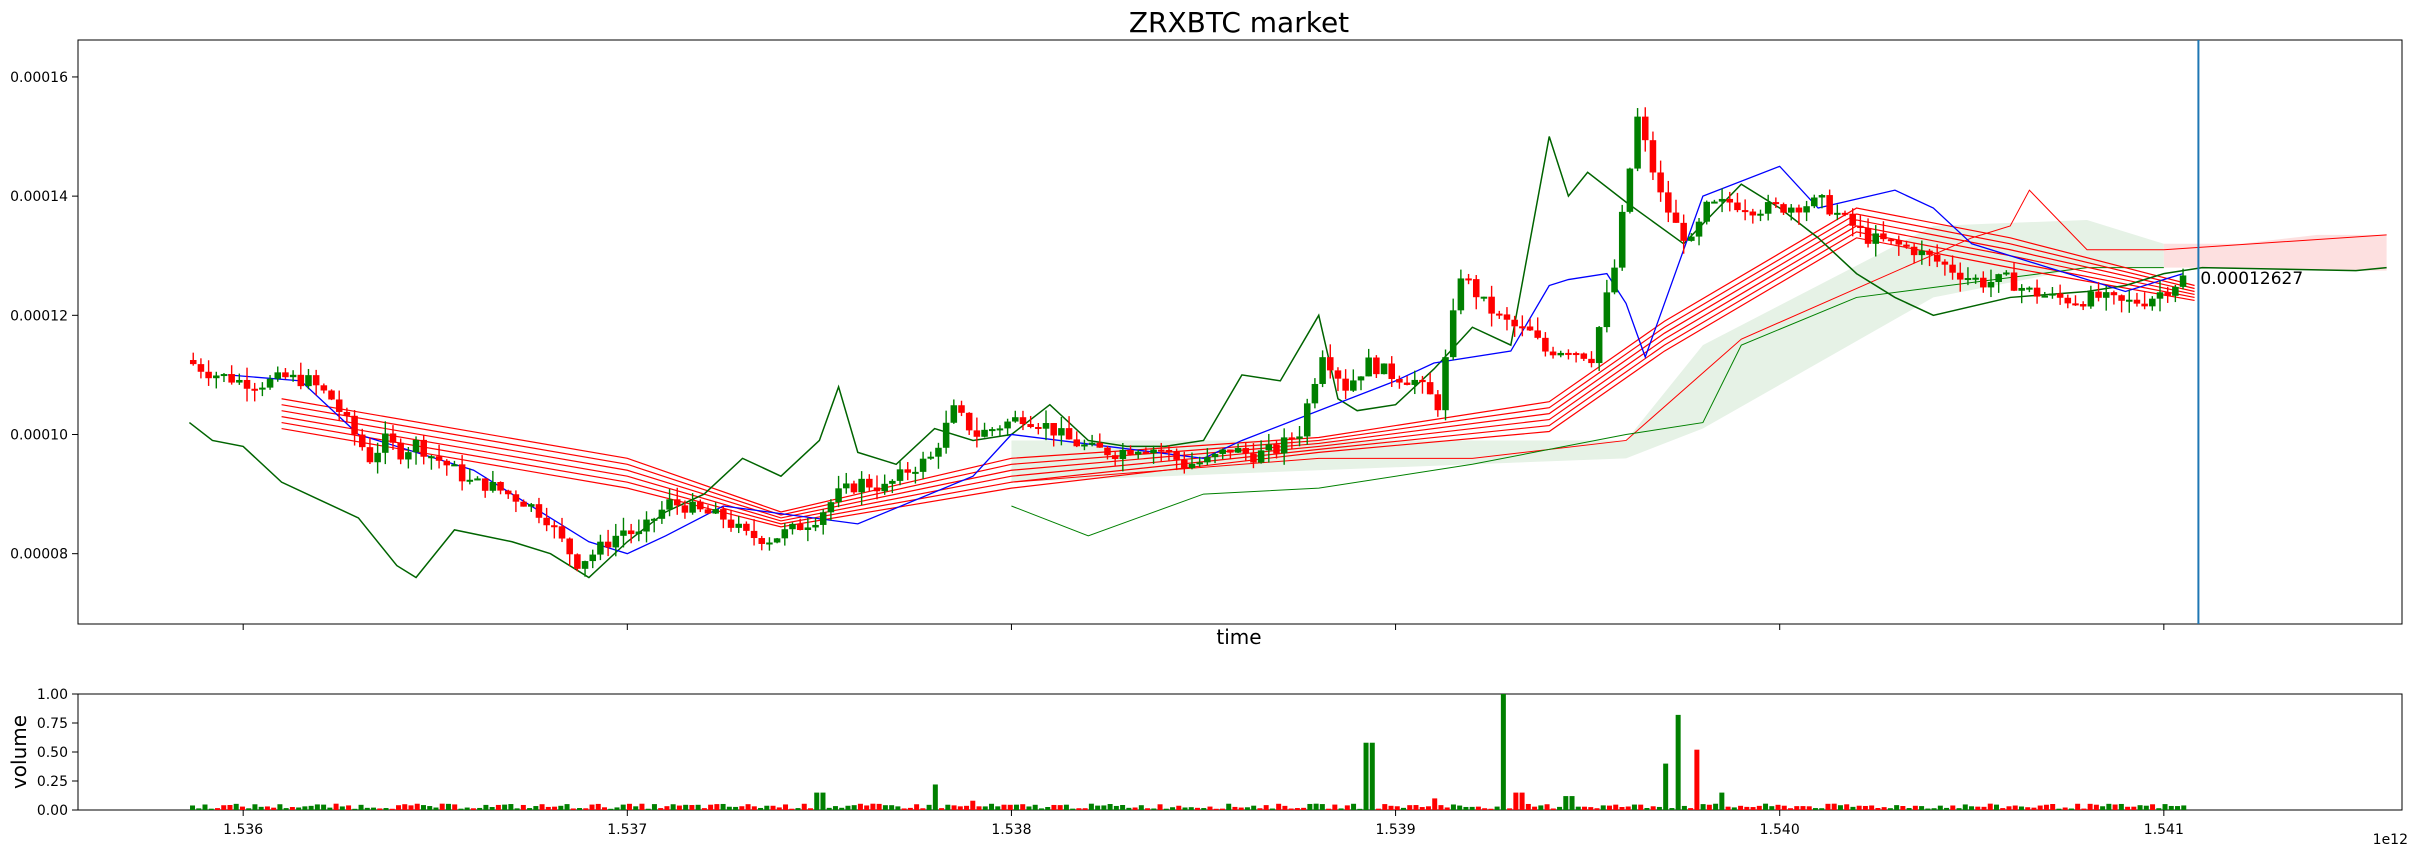  Describe the element at coordinates (1239, 22) in the screenshot. I see `chart-title: ZRXBTC market` at that location.